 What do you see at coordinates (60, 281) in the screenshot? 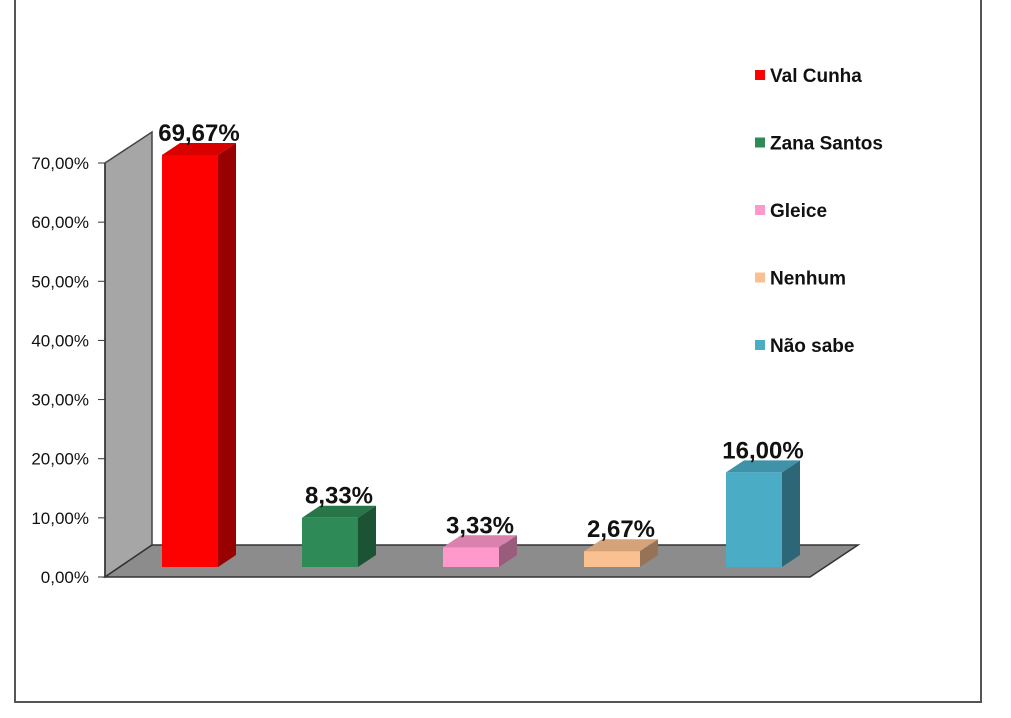
I see `y-tick-label: 50,00%` at bounding box center [60, 281].